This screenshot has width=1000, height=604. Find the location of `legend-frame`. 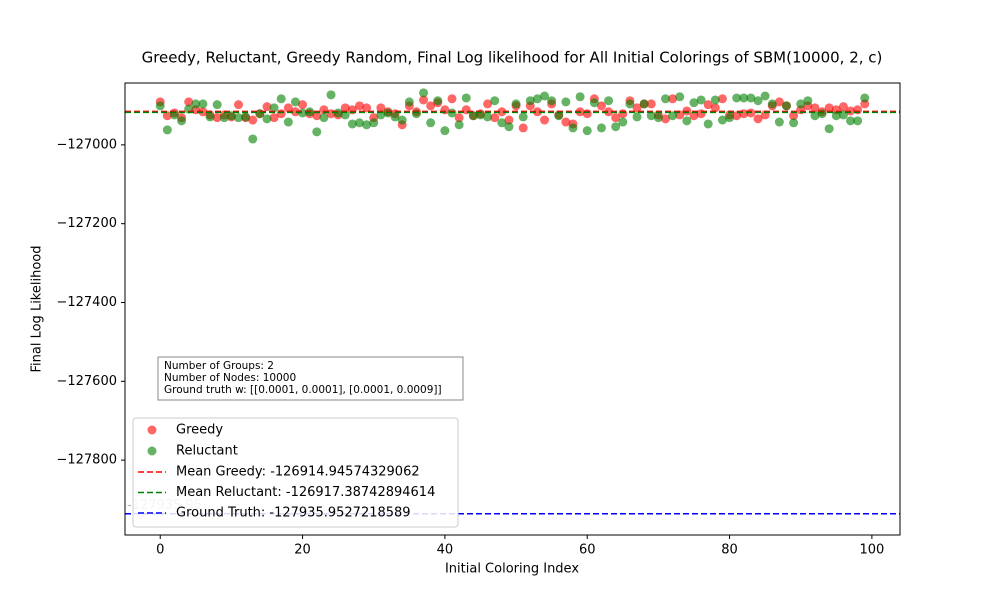

legend-frame is located at coordinates (295, 472).